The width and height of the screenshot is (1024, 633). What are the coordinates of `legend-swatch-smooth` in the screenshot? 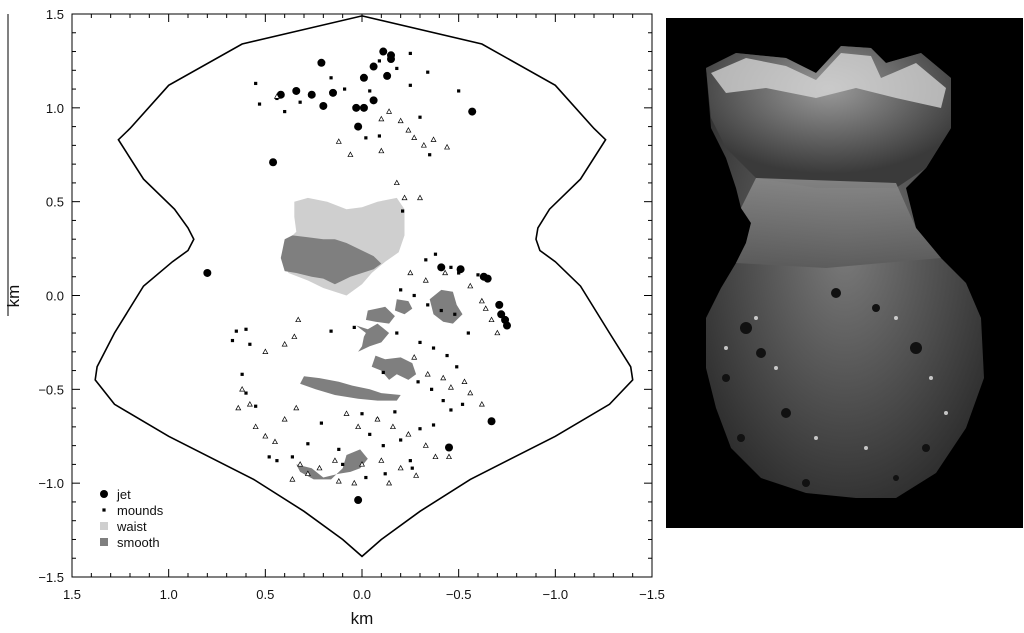 It's located at (104, 542).